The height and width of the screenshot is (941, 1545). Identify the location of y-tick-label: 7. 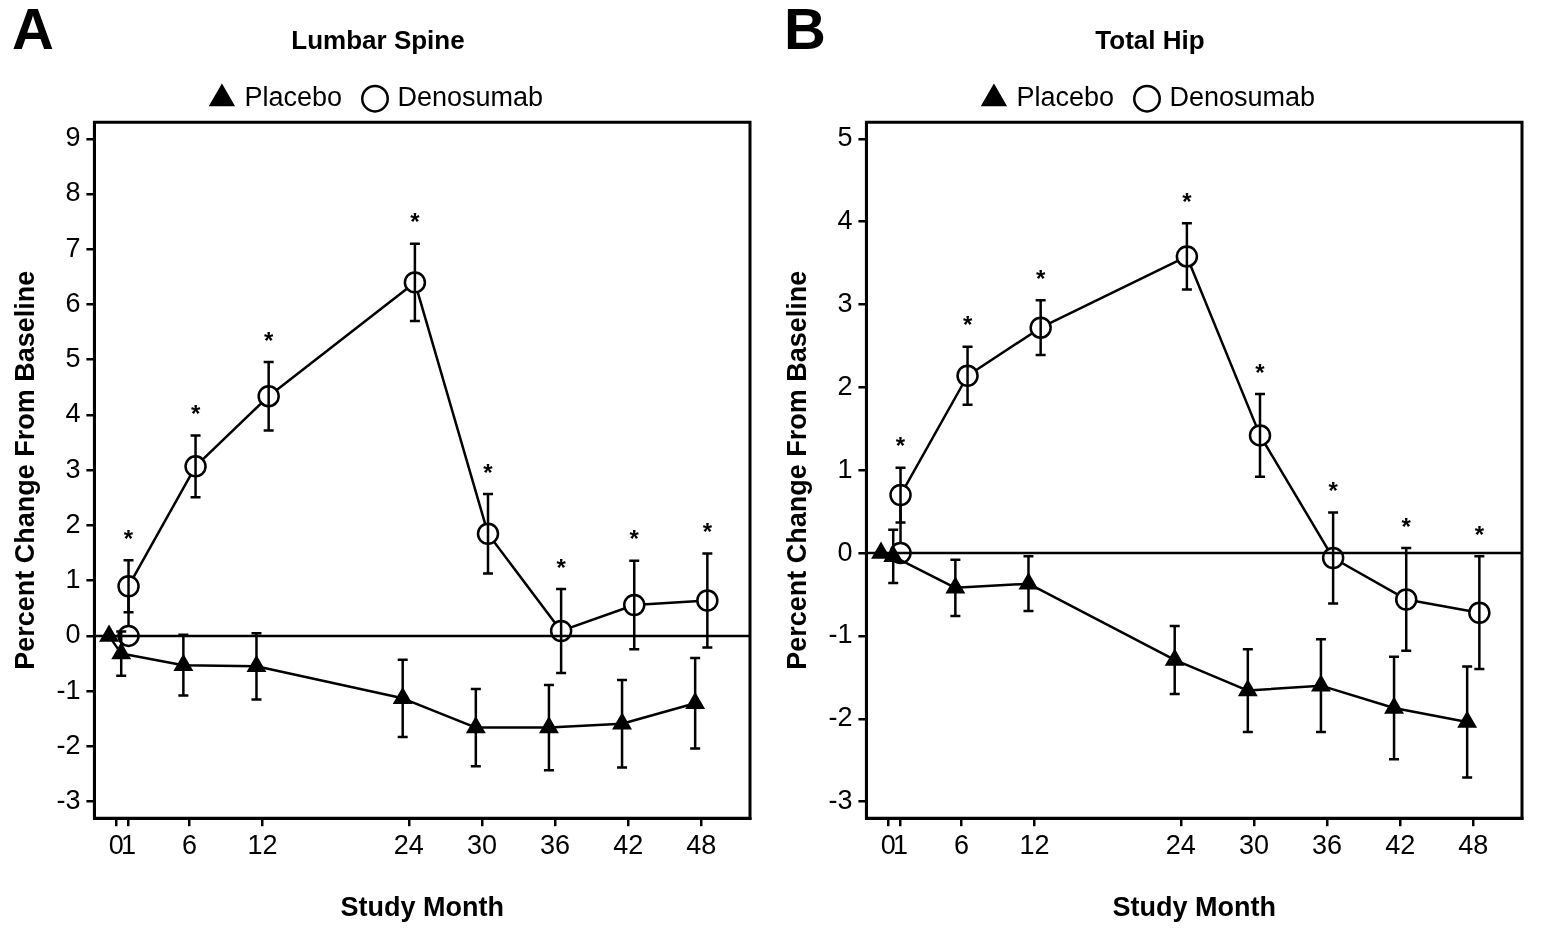
(73, 247).